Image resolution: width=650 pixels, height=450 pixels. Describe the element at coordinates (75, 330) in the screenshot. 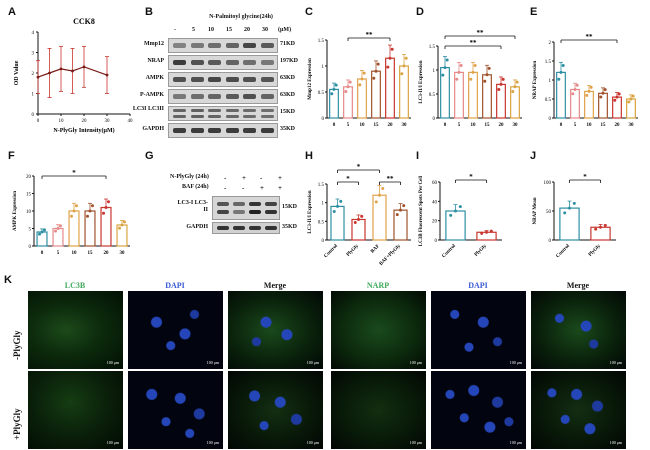

I see `micrograph-lc3b-control: 100 μm` at that location.